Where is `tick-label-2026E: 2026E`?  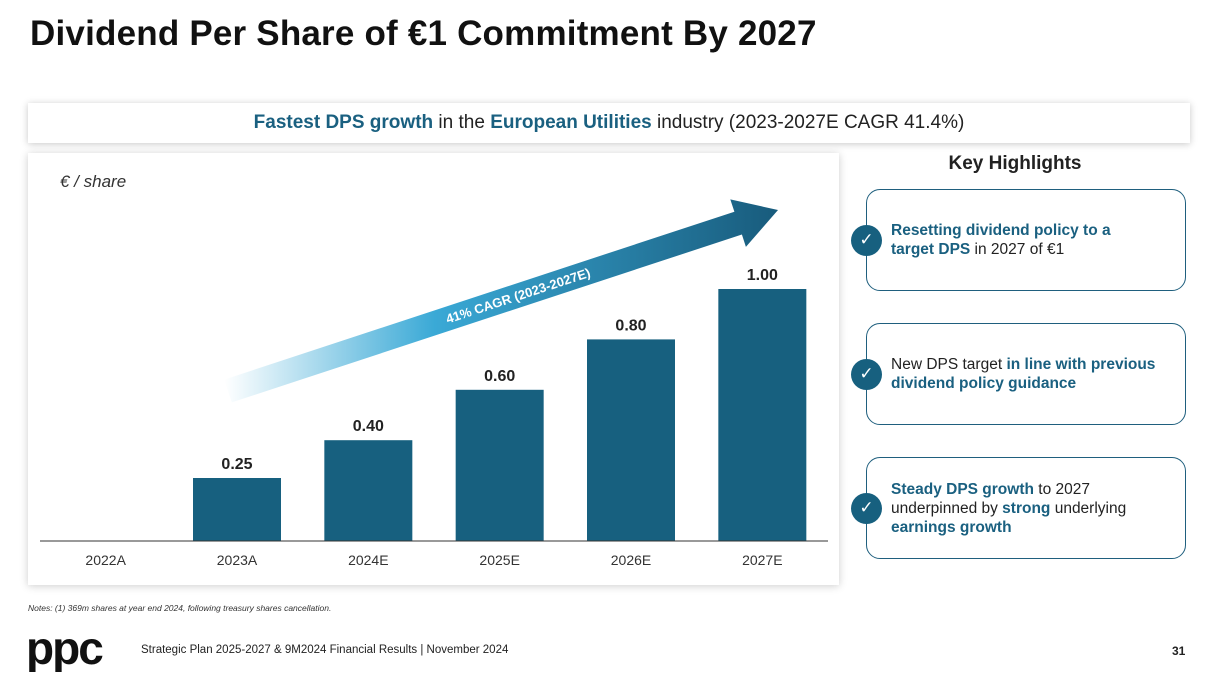 tick-label-2026E: 2026E is located at coordinates (631, 560).